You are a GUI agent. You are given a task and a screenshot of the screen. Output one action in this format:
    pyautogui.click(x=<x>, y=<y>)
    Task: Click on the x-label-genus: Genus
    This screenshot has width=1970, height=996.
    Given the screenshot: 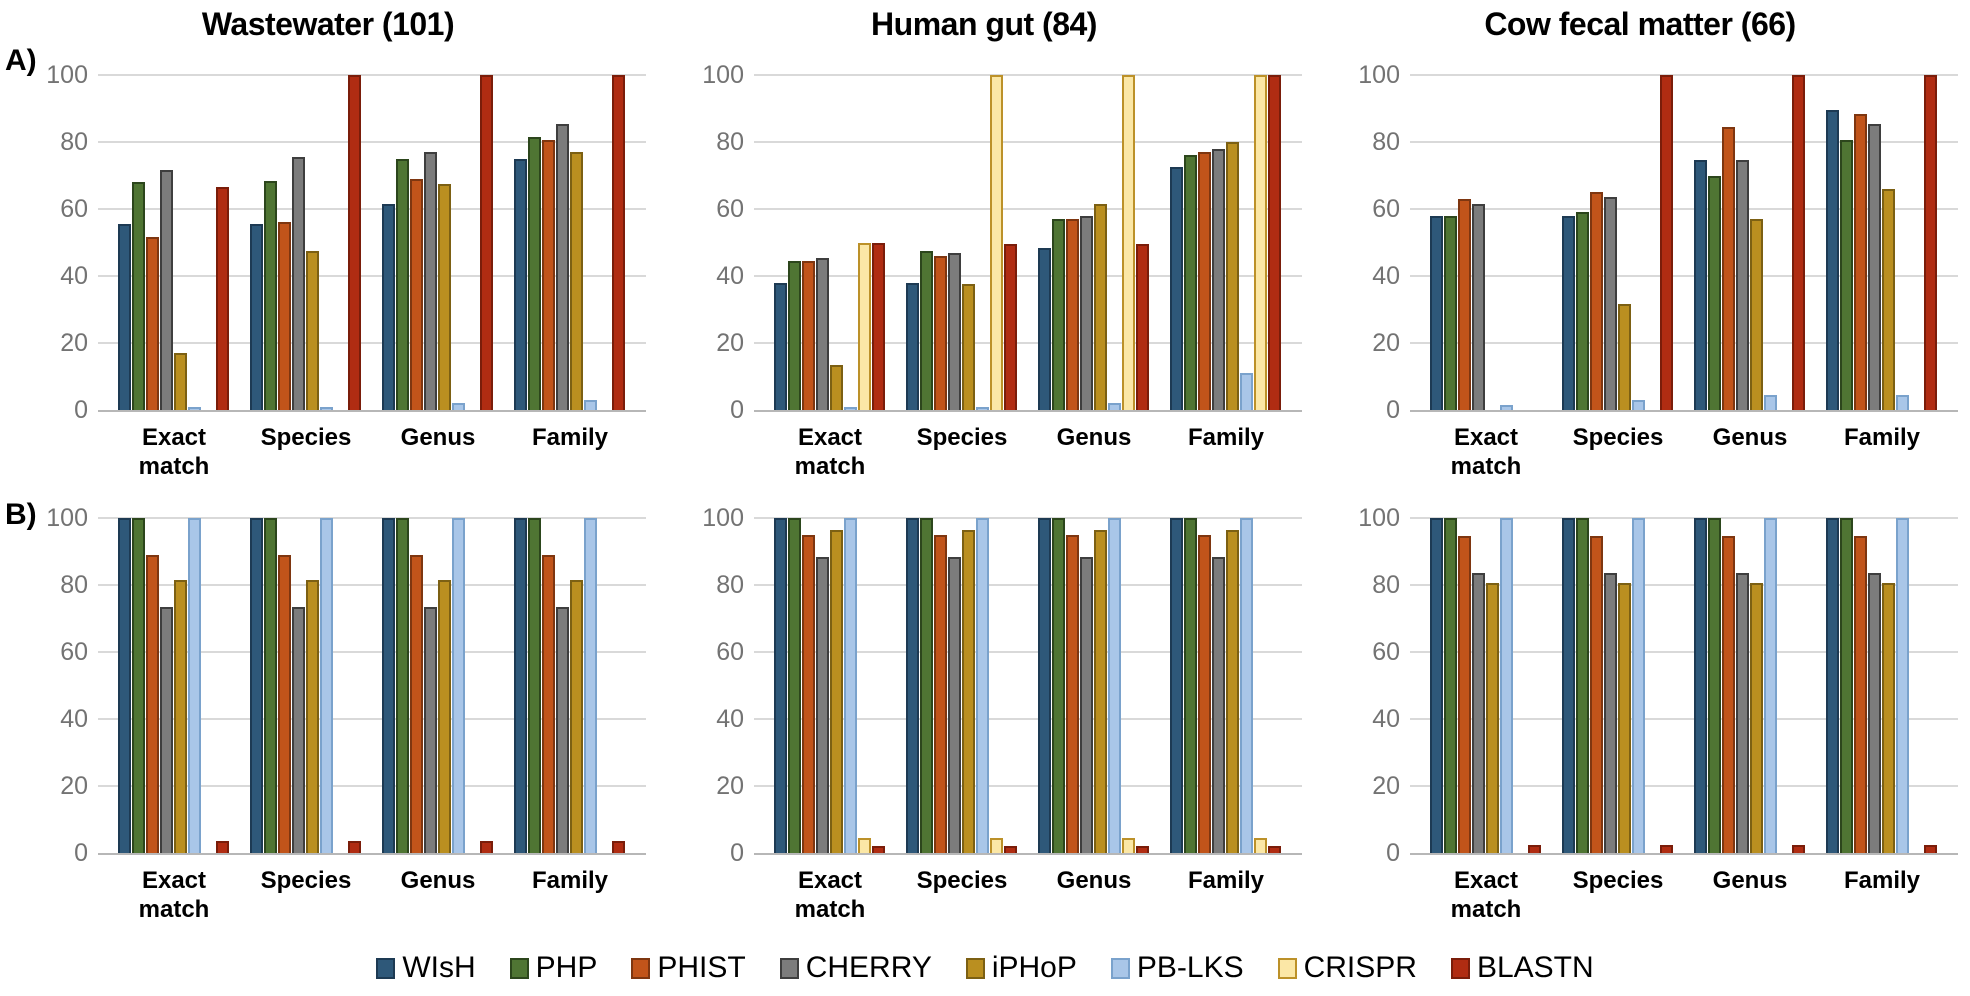 What is the action you would take?
    pyautogui.click(x=1750, y=437)
    